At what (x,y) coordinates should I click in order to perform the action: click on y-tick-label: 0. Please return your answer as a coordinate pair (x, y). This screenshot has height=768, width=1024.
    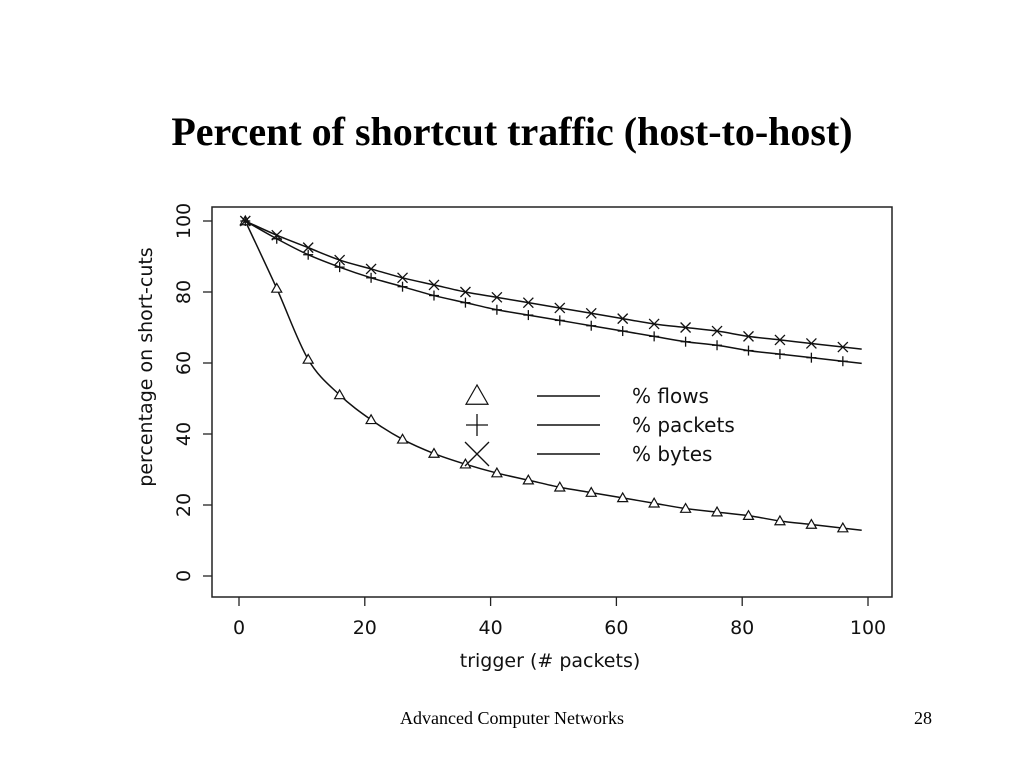
    Looking at the image, I should click on (184, 576).